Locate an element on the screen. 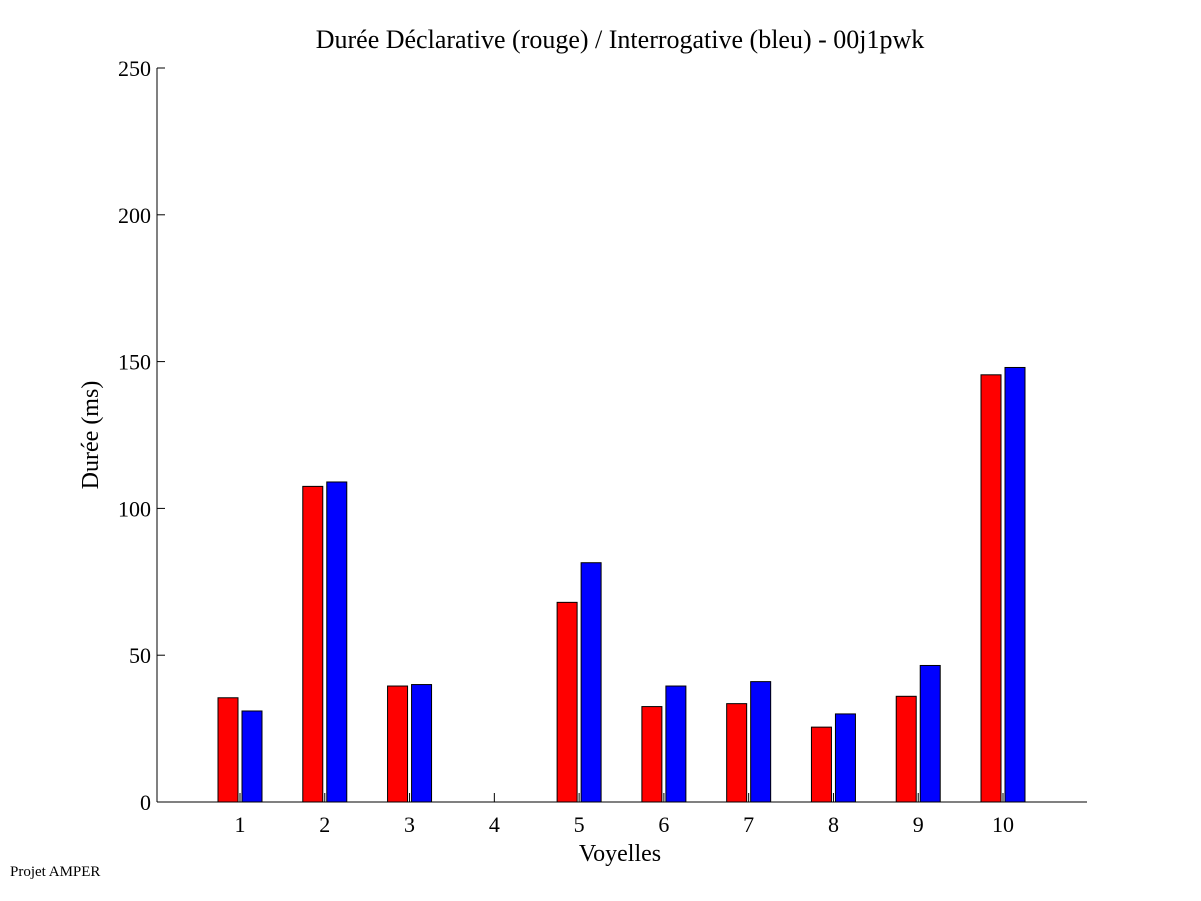 This screenshot has width=1201, height=901. x-tick-label: 4 is located at coordinates (494, 824).